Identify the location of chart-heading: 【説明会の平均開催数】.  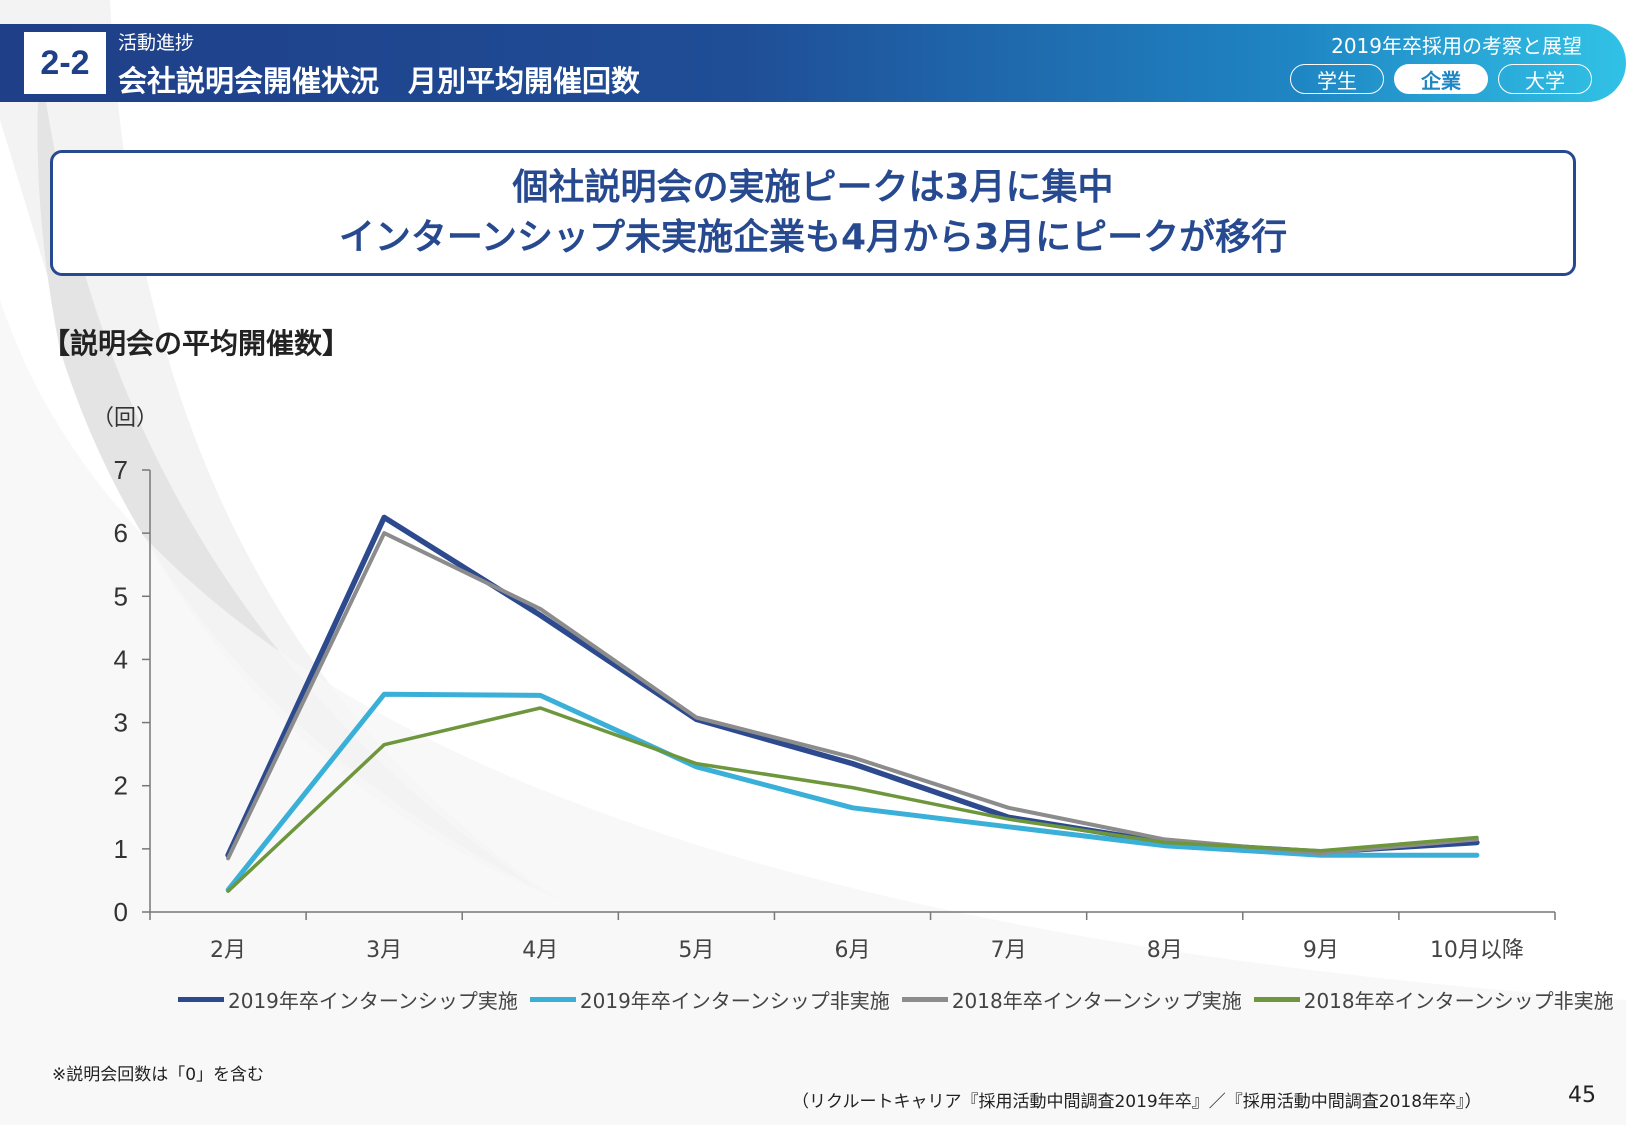
(196, 343).